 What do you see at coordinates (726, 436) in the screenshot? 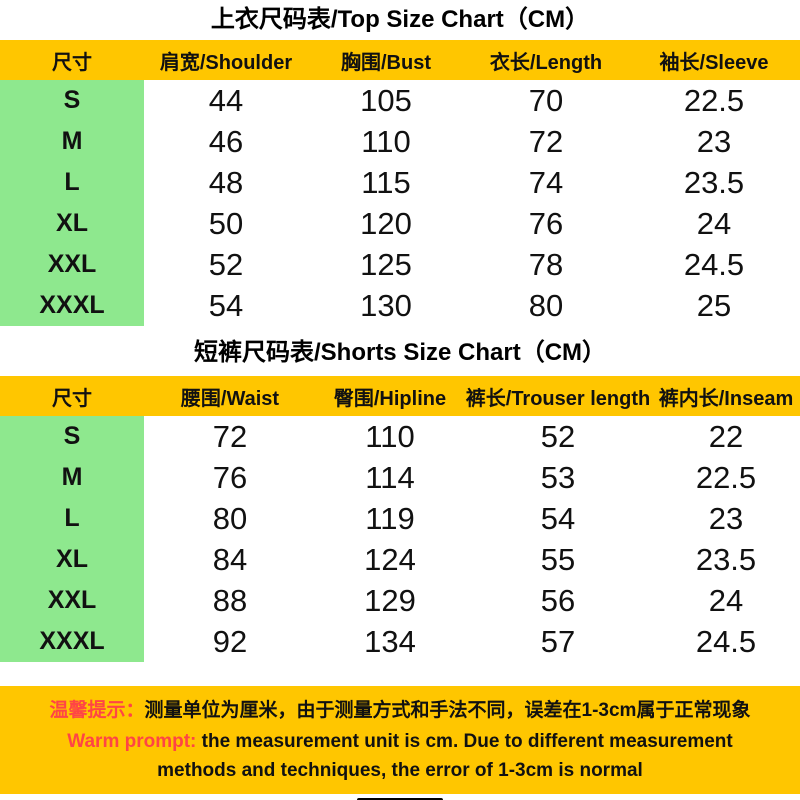
I see `value-cell: 22` at bounding box center [726, 436].